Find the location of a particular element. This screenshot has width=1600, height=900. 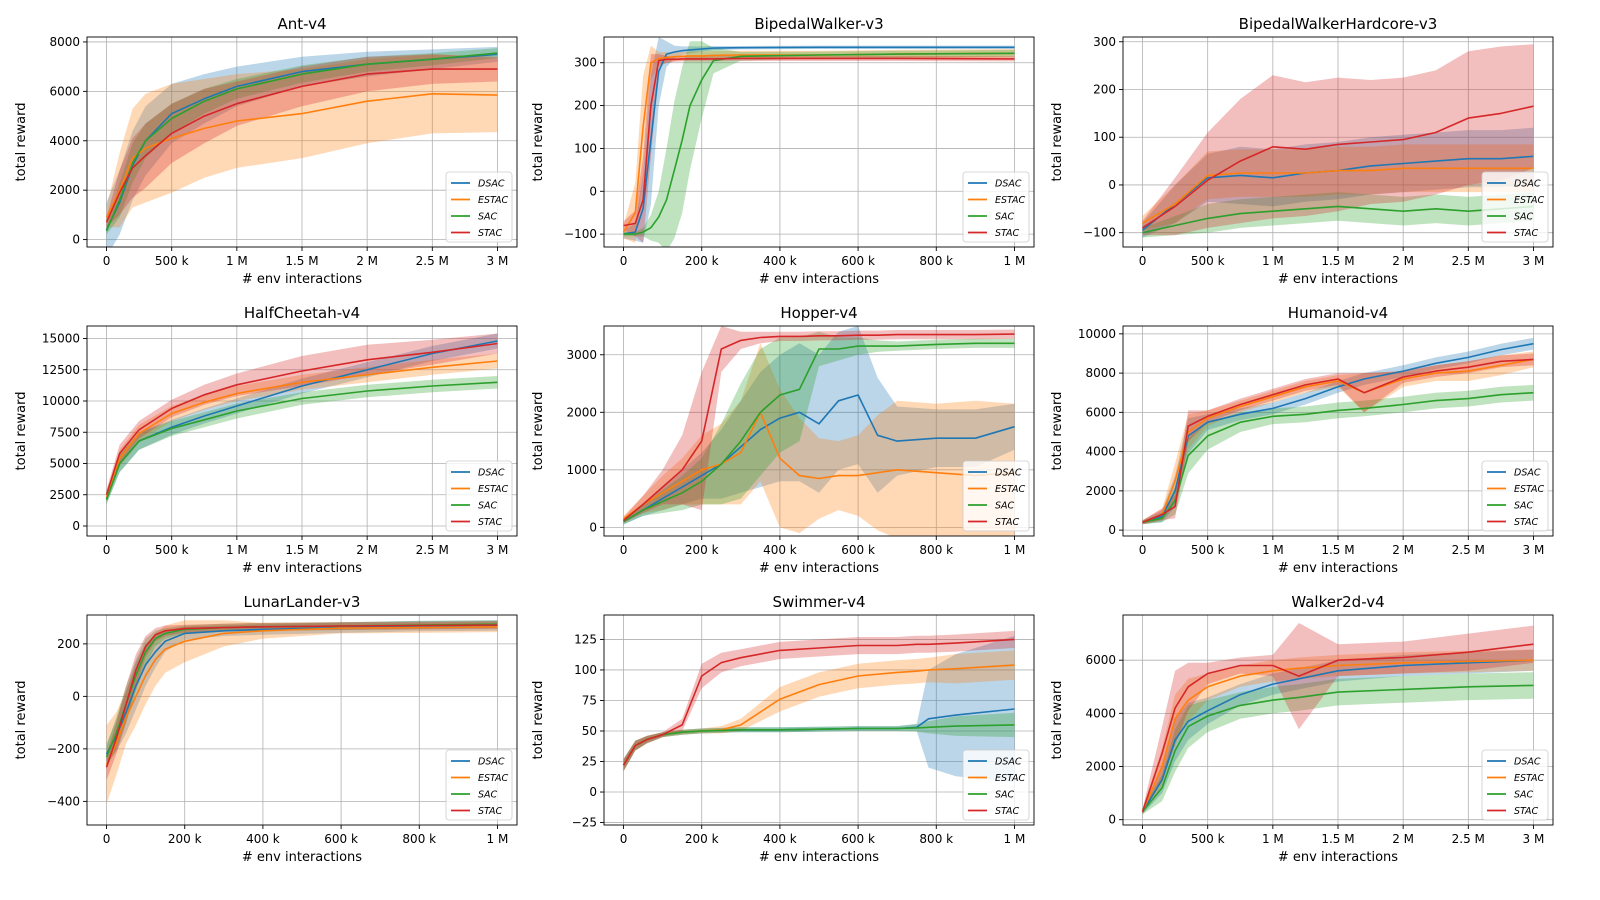

y-tick-label: −200 is located at coordinates (63, 749).